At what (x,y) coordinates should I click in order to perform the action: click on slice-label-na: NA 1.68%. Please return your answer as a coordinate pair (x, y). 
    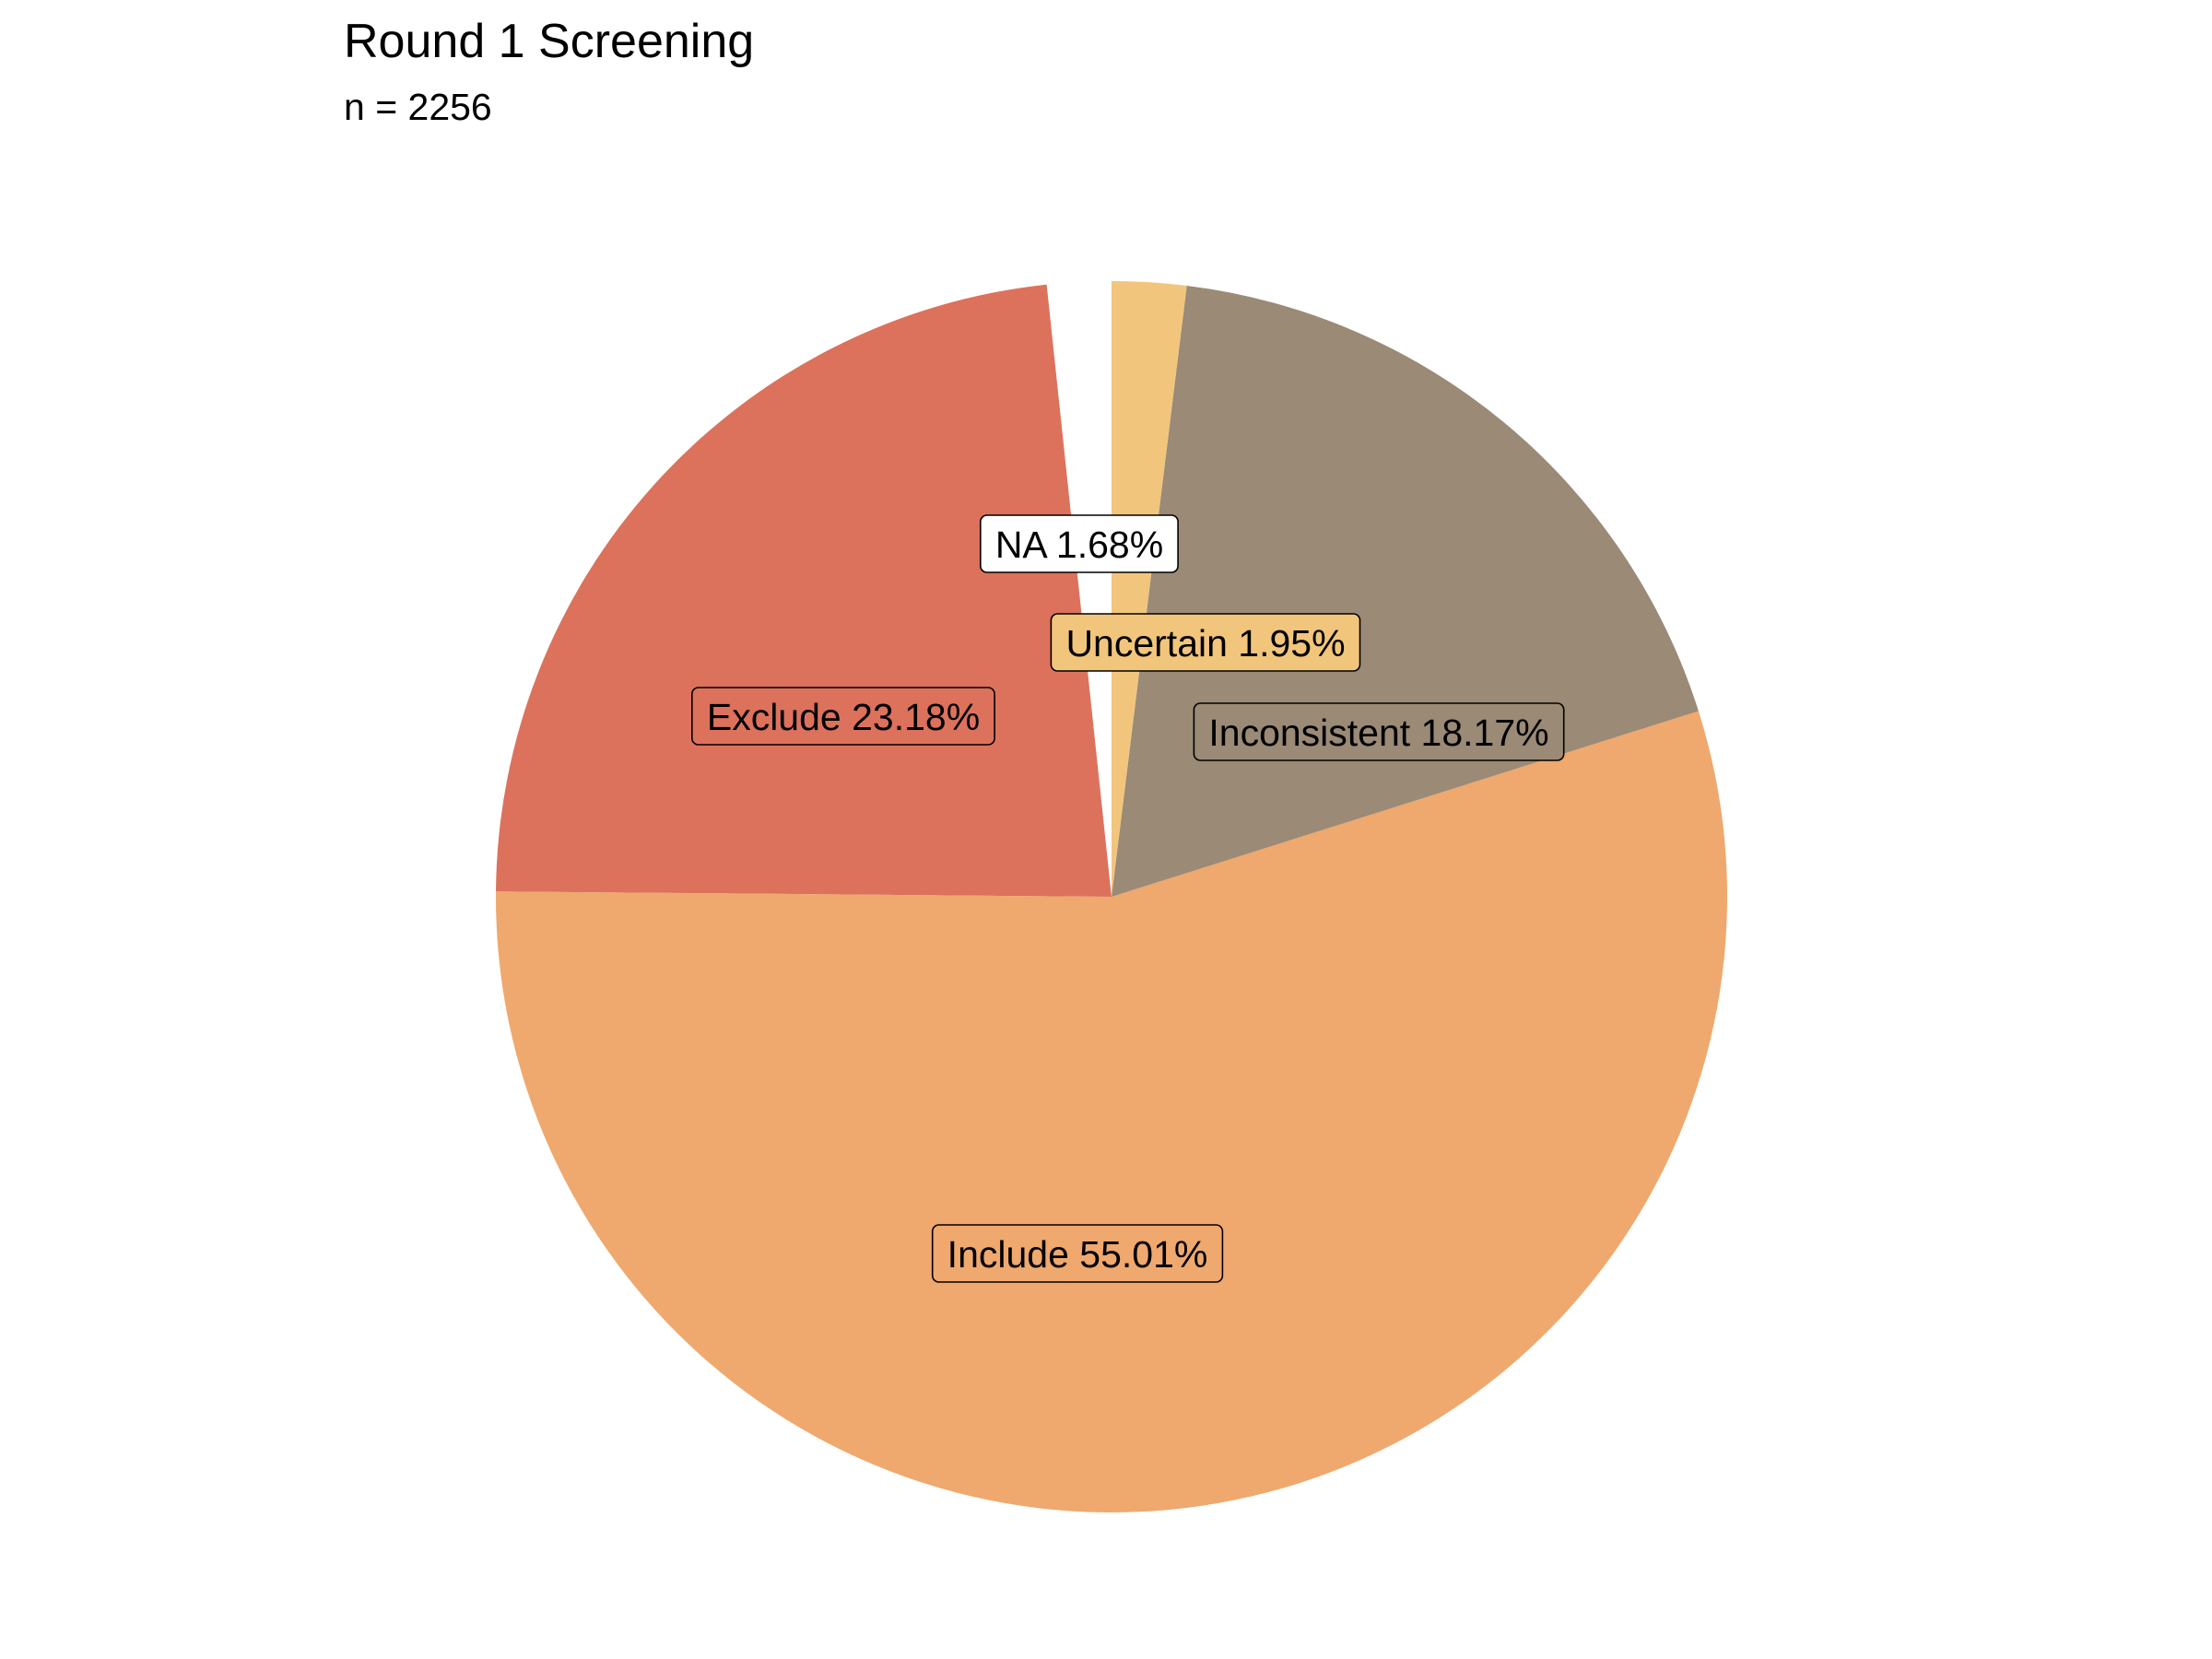
    Looking at the image, I should click on (1079, 543).